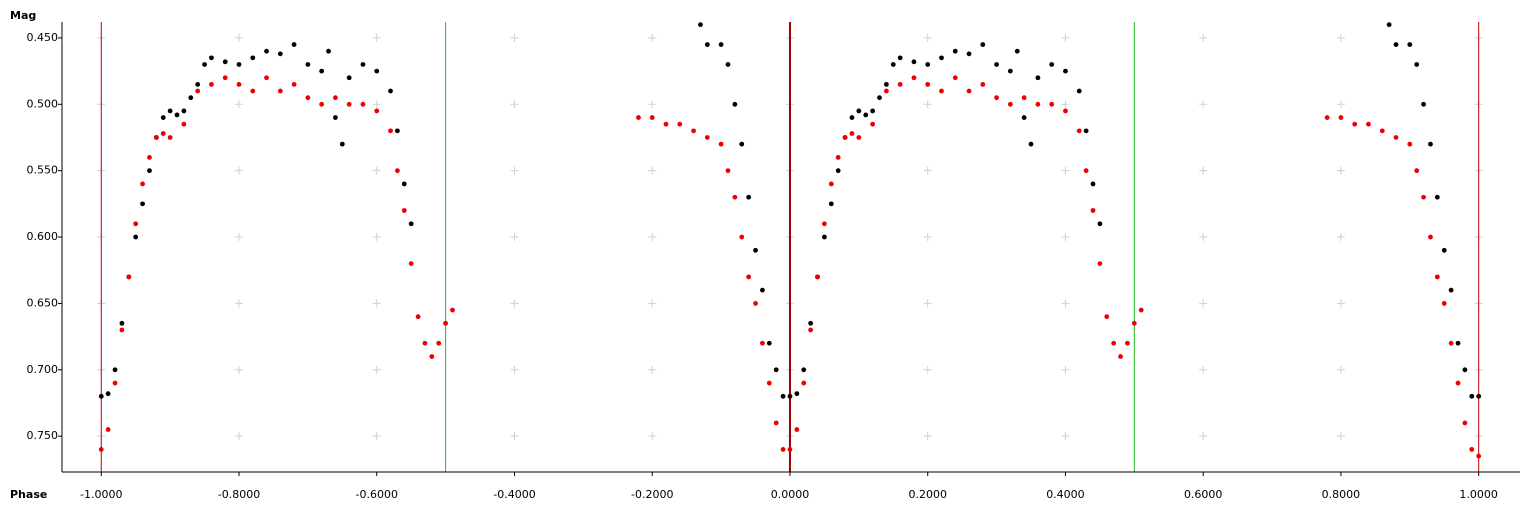  I want to click on y-tick-label: 0.750, so click(43, 435).